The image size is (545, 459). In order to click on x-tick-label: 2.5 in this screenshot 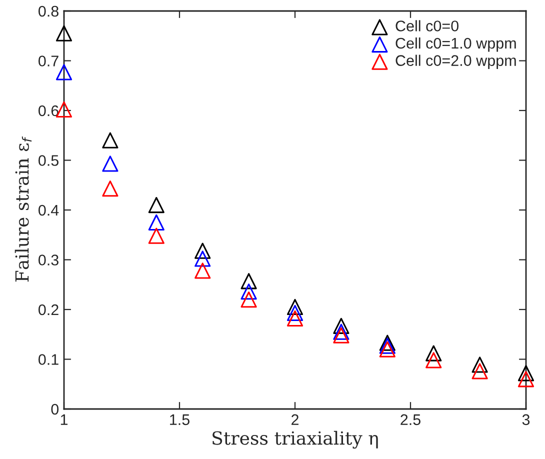, I will do `click(410, 420)`.